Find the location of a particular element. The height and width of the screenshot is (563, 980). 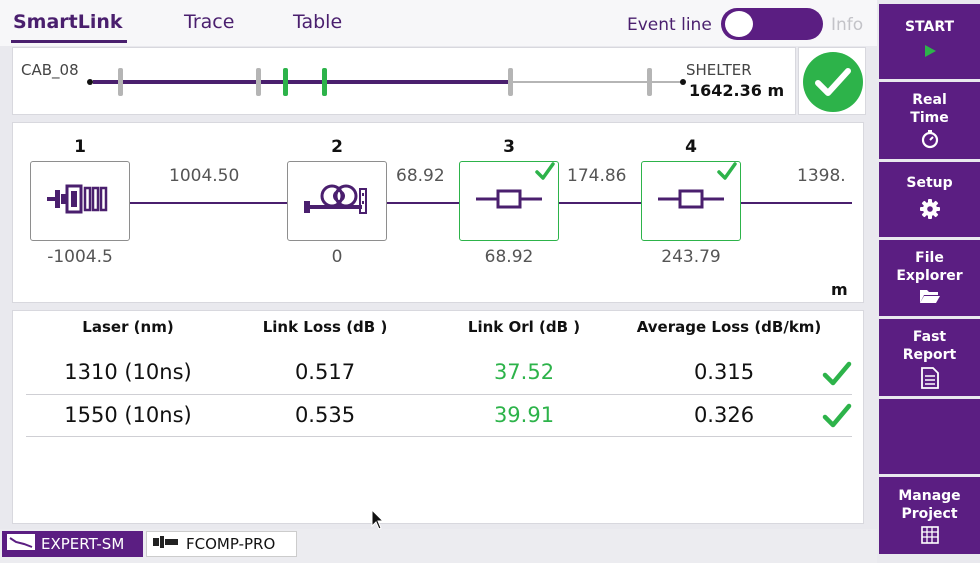

event-number: 2 is located at coordinates (337, 147).